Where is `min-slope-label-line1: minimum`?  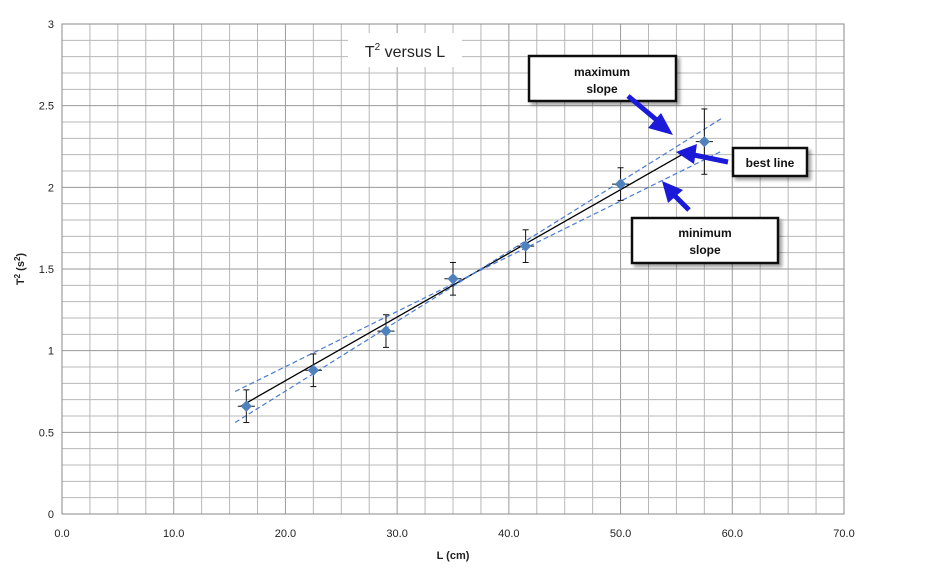
min-slope-label-line1: minimum is located at coordinates (704, 233).